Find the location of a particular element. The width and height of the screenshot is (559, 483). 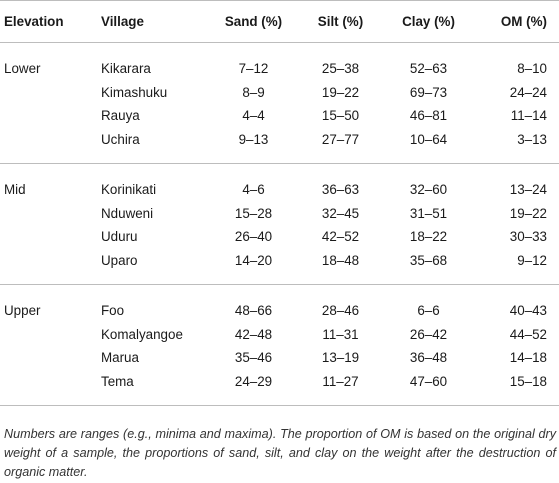

sand-cell: 42–48 is located at coordinates (253, 334).